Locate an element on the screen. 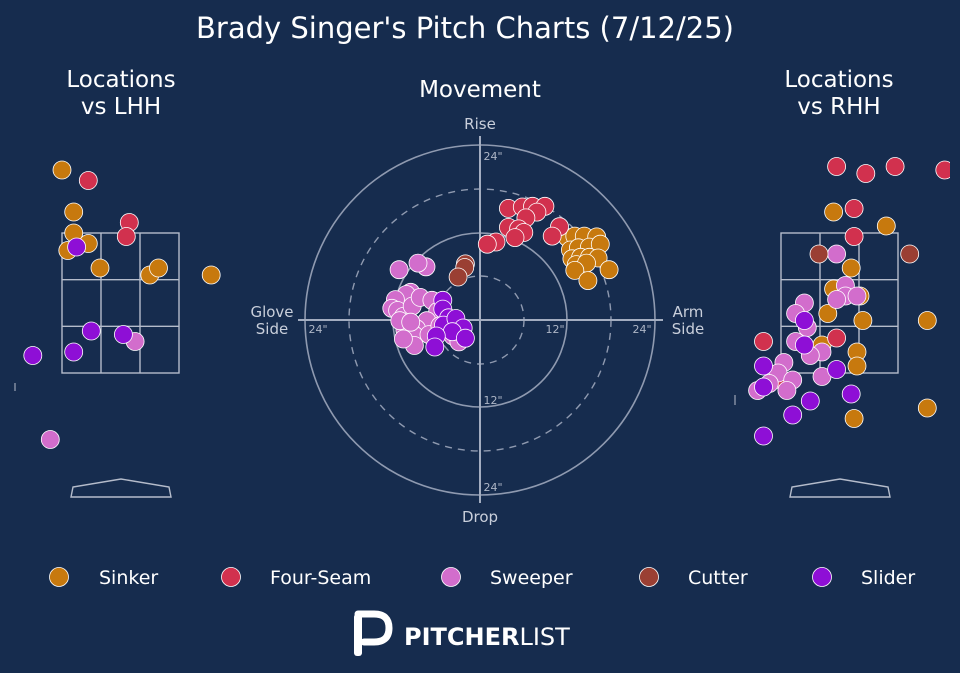  legend-marker-sweeper is located at coordinates (451, 577).